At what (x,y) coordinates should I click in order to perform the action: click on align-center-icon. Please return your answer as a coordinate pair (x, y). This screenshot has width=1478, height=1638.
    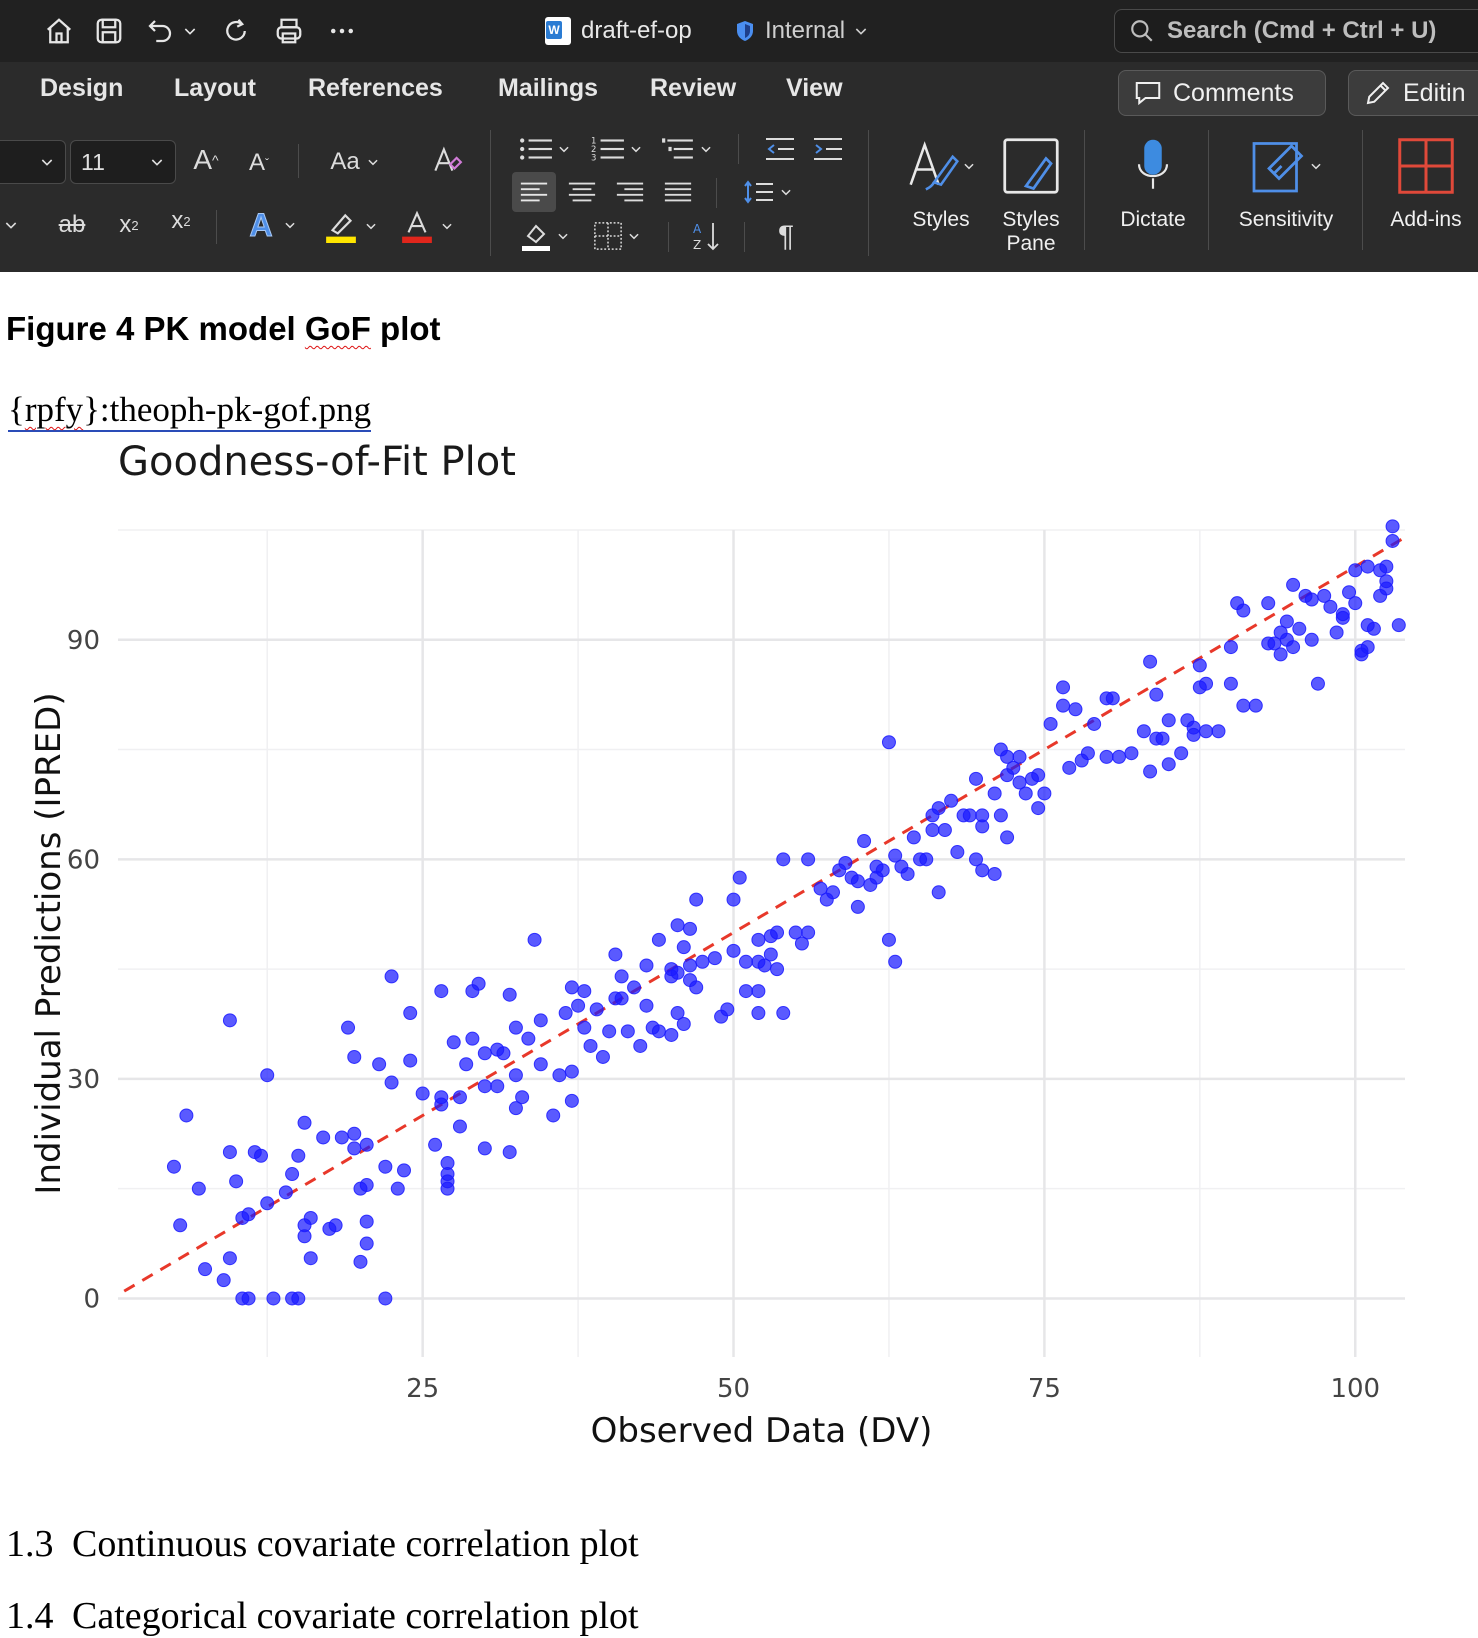
    Looking at the image, I should click on (582, 192).